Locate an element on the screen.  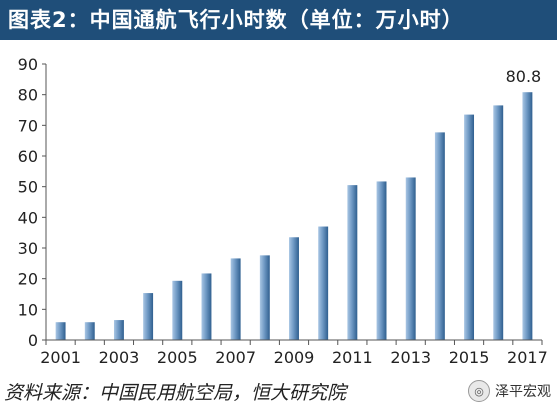
data-label: 80.8 is located at coordinates (524, 76).